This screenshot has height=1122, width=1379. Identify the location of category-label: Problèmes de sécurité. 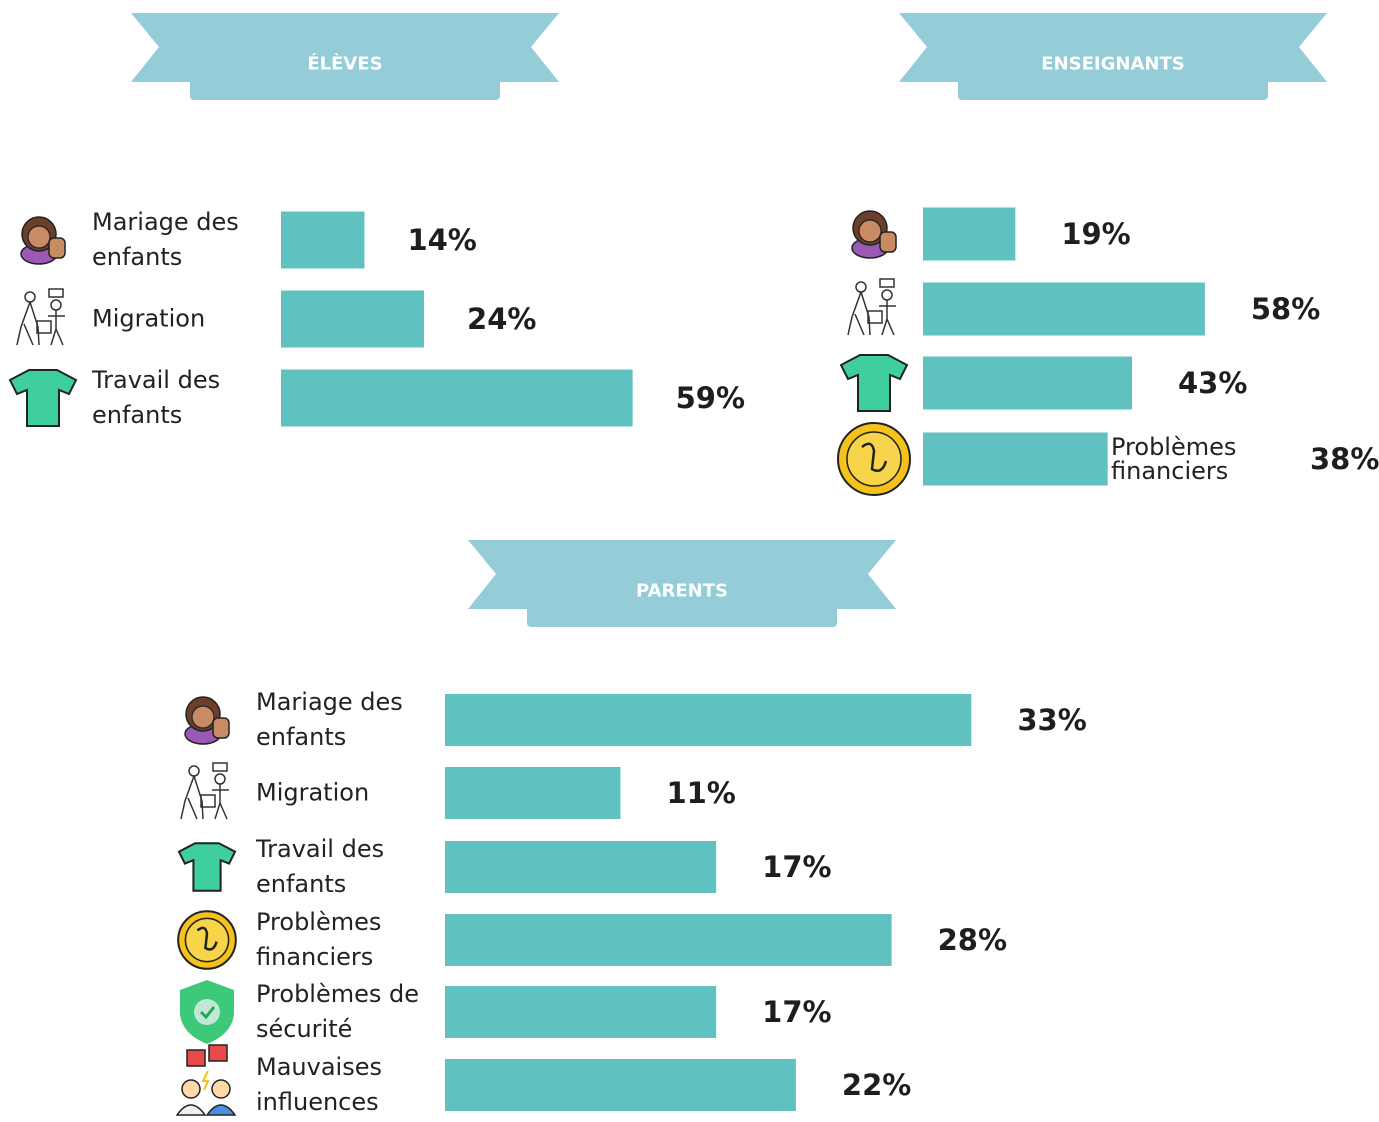
(338, 1011).